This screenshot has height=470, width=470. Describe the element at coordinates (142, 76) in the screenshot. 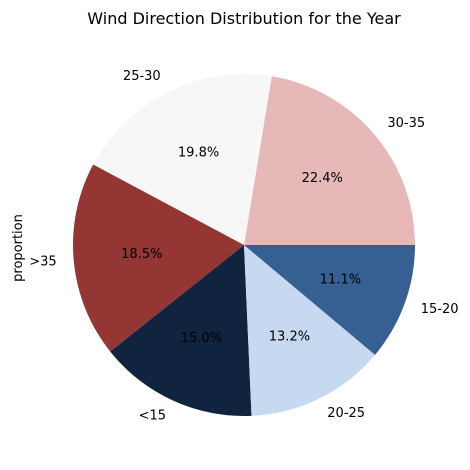

I see `slice-category-label: 25-30` at that location.